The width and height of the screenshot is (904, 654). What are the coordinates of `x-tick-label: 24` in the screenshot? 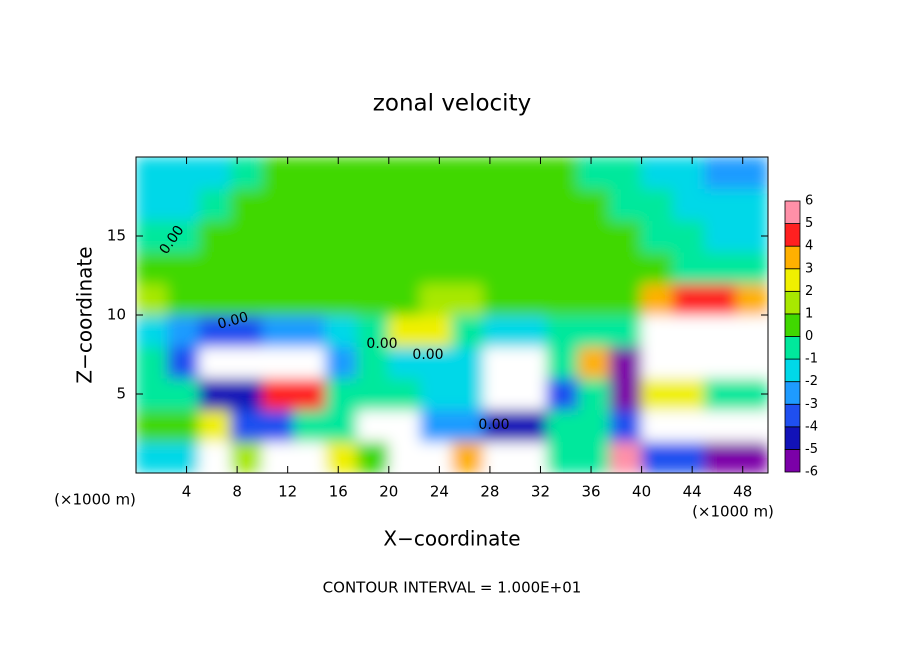 It's located at (439, 492).